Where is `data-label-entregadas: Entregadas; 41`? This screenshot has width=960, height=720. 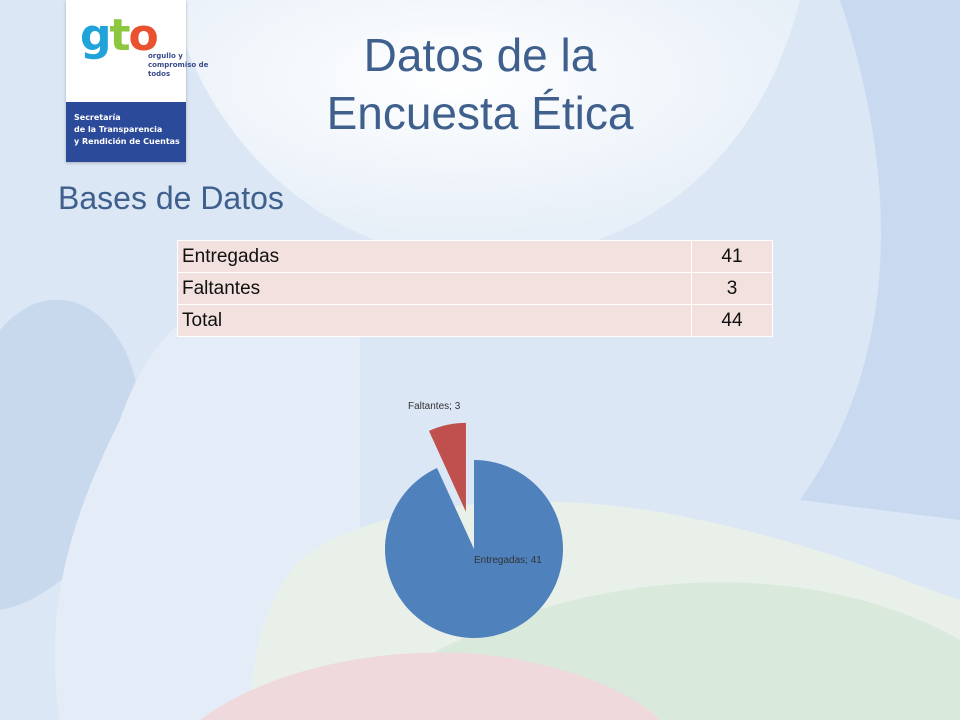
data-label-entregadas: Entregadas; 41 is located at coordinates (508, 560).